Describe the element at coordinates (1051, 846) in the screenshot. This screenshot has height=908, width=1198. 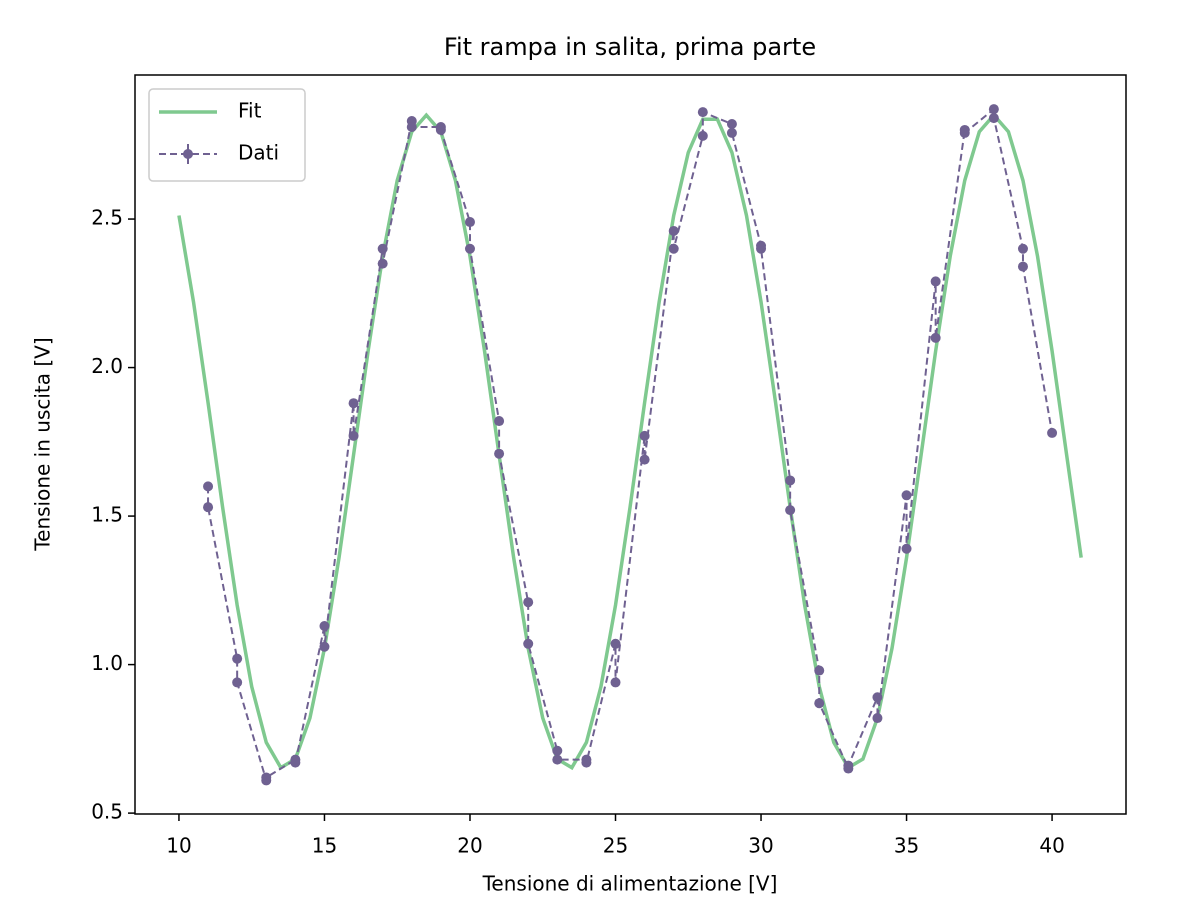
I see `x-tick-label: 40` at that location.